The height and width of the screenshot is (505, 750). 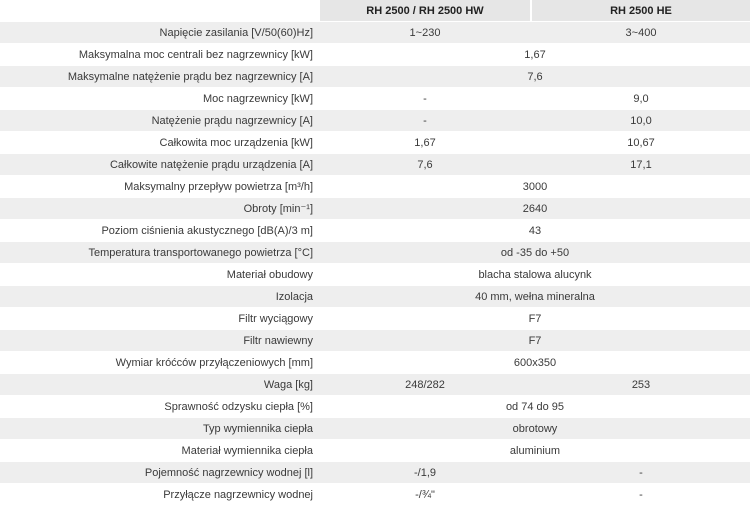 What do you see at coordinates (375, 450) in the screenshot?
I see `table-row: Materiał wymiennika ciepła aluminium` at bounding box center [375, 450].